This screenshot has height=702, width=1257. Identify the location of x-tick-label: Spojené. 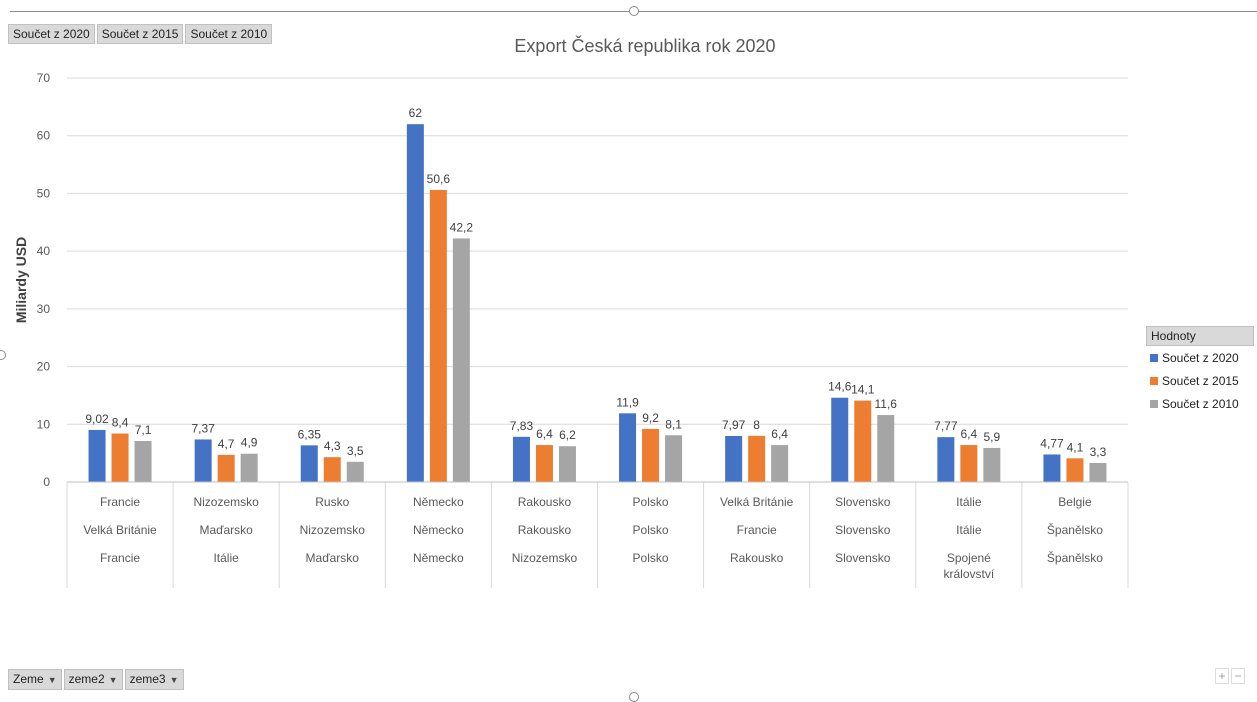
(969, 558).